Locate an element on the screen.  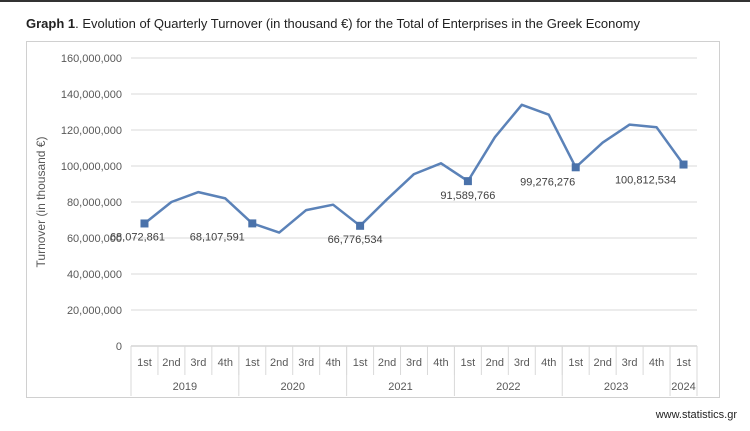
data-label: 68,072,861 is located at coordinates (137, 237).